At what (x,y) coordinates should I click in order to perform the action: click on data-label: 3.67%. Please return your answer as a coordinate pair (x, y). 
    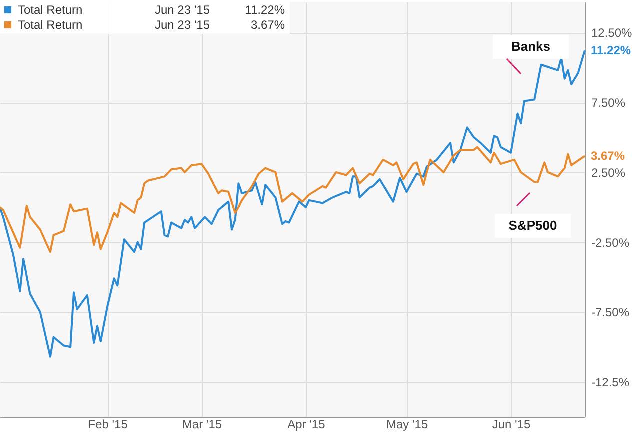
    Looking at the image, I should click on (608, 156).